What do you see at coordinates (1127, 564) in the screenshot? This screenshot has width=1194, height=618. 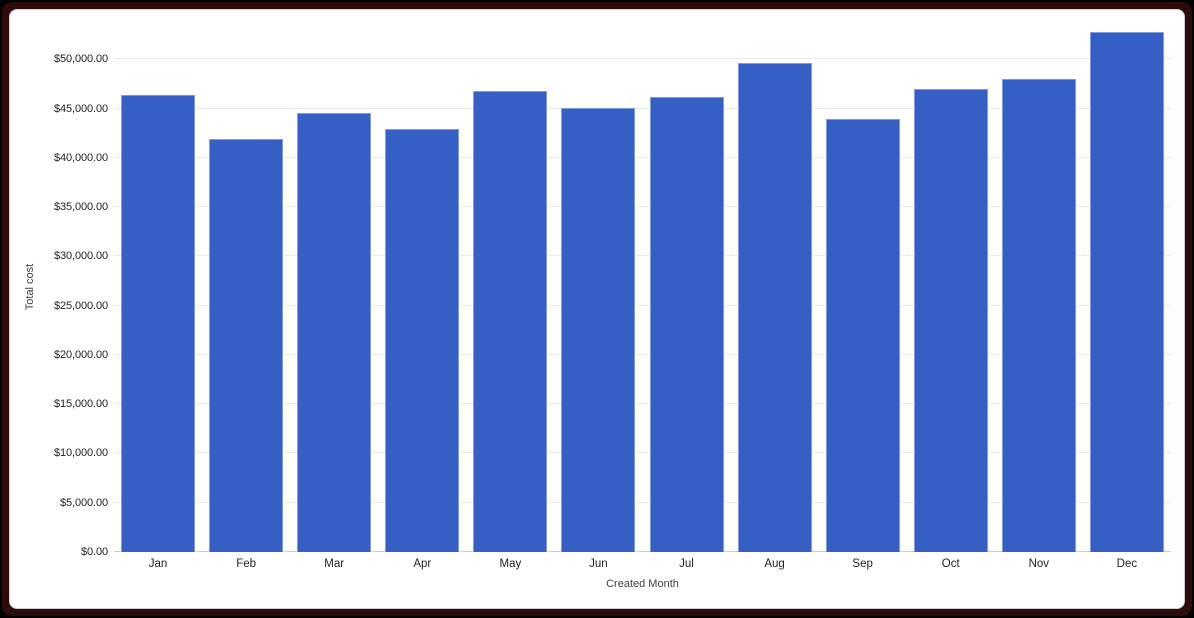 I see `x-tick-label-dec: Dec` at bounding box center [1127, 564].